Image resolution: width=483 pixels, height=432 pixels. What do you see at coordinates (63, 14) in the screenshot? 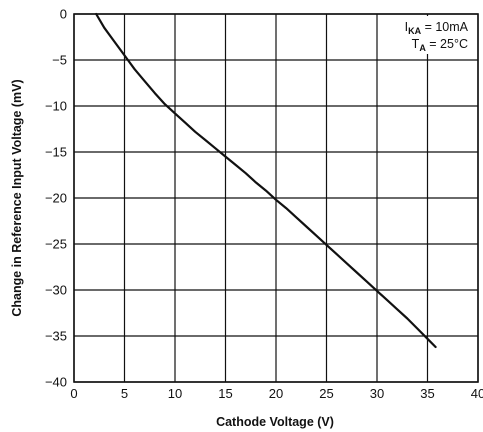
I see `y-tick-label: 0` at bounding box center [63, 14].